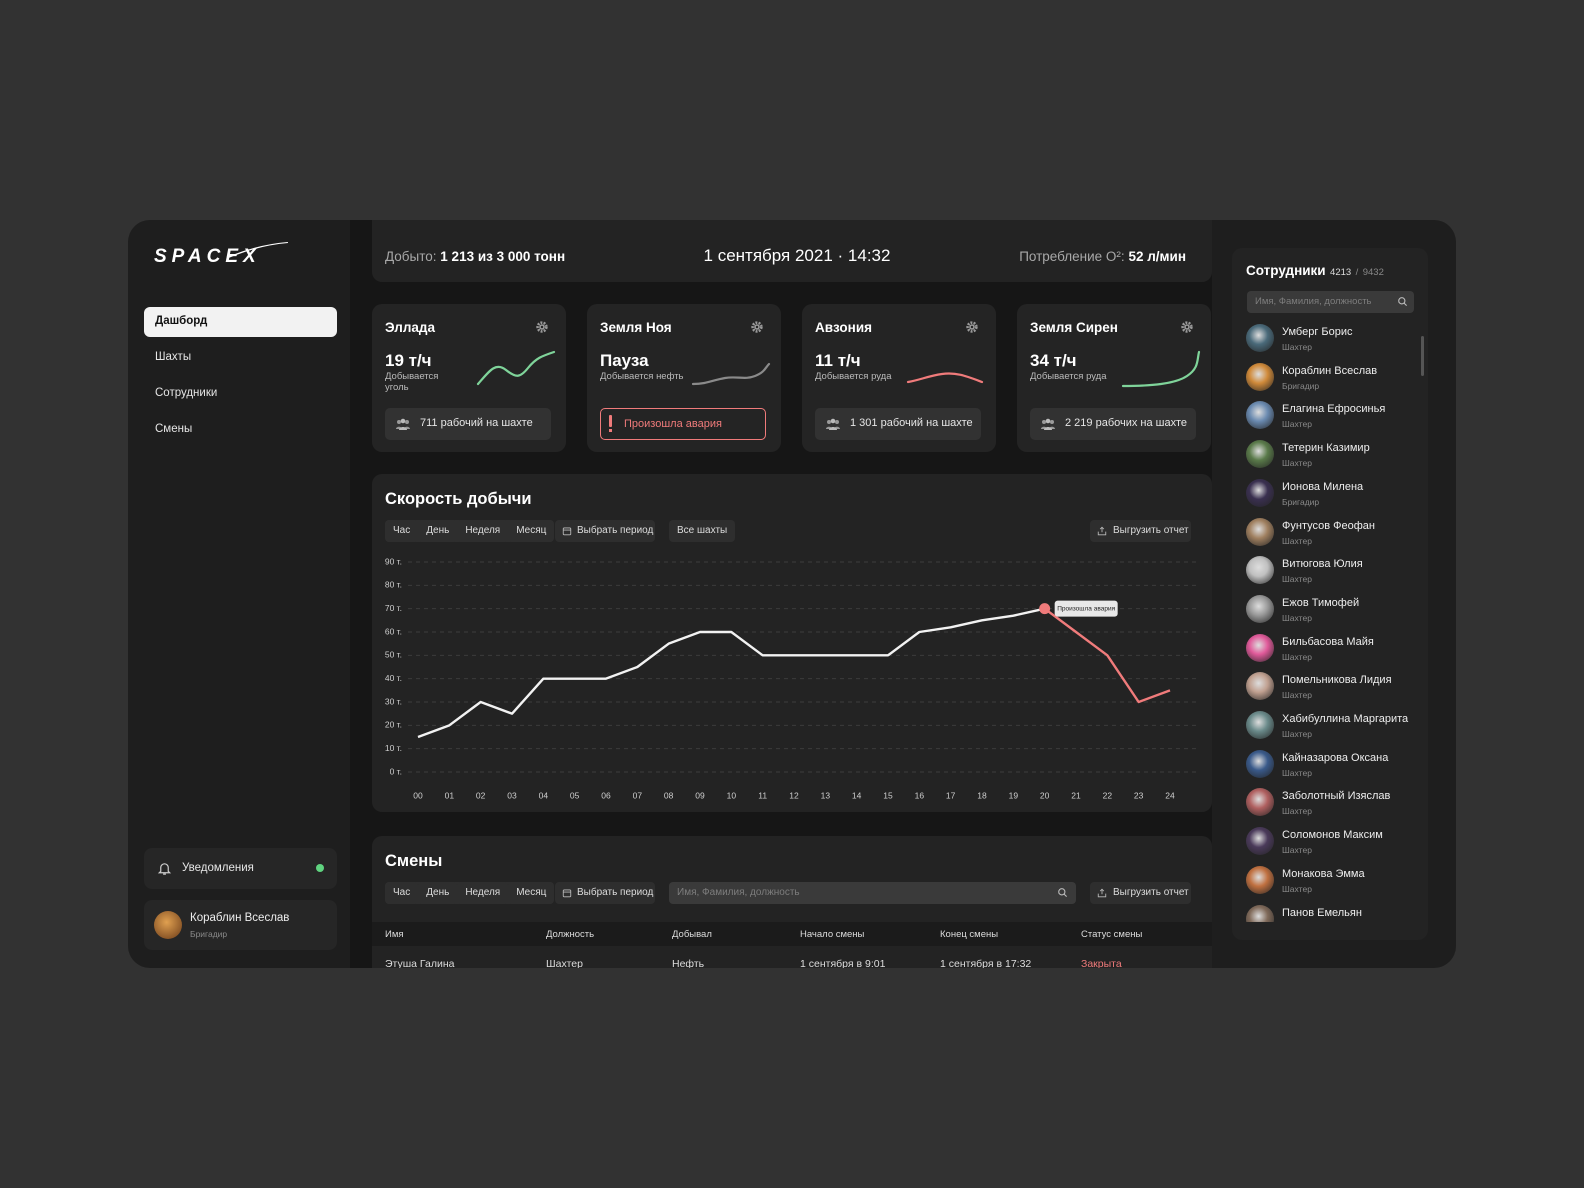  What do you see at coordinates (1324, 533) in the screenshot?
I see `employee-row: Фунтусов Феофан Шахтер` at bounding box center [1324, 533].